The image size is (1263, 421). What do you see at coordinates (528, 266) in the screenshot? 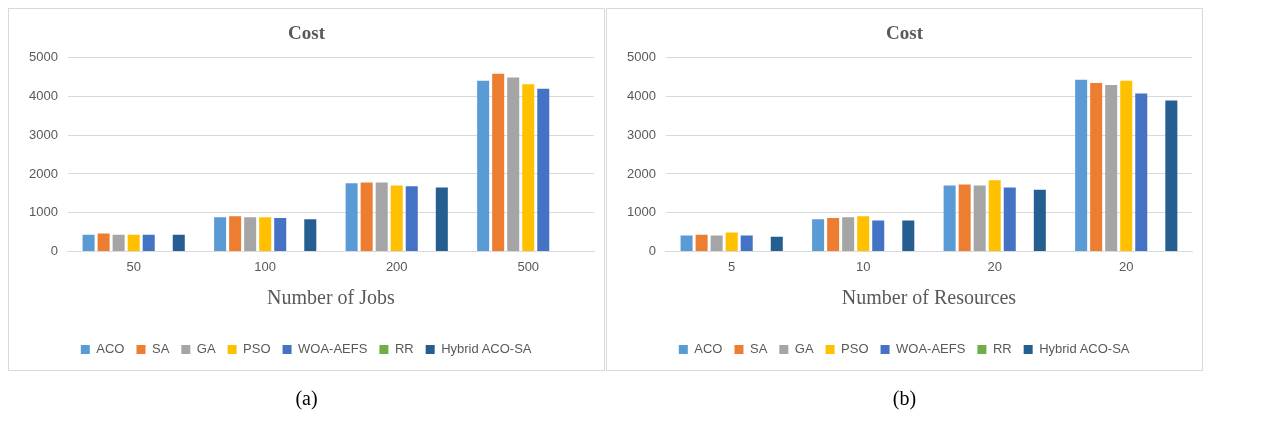
I see `x-tick-label: 500` at bounding box center [528, 266].